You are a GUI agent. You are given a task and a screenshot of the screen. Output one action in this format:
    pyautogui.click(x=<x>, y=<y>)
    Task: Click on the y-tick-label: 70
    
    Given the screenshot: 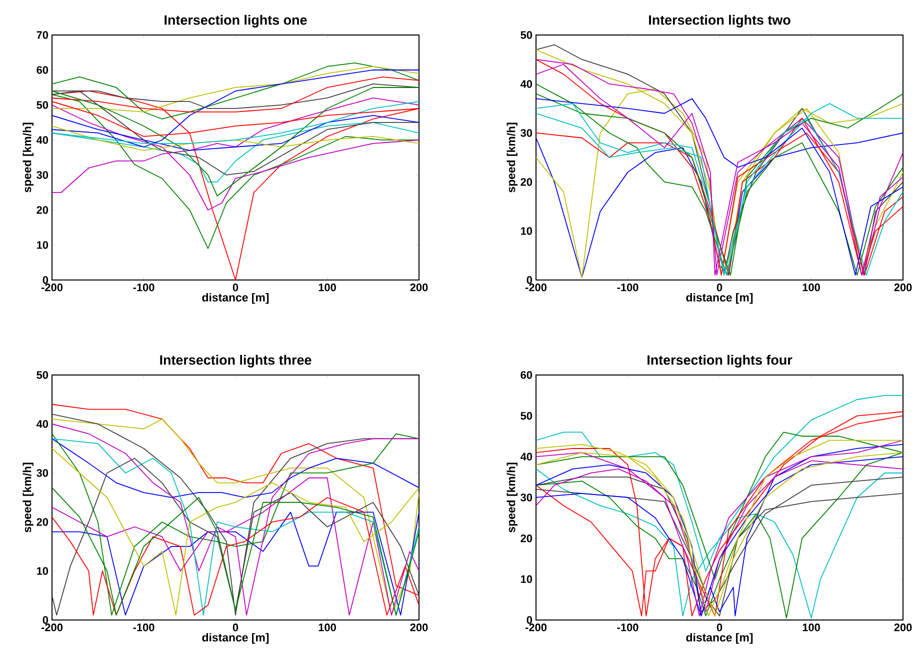 What is the action you would take?
    pyautogui.click(x=42, y=35)
    